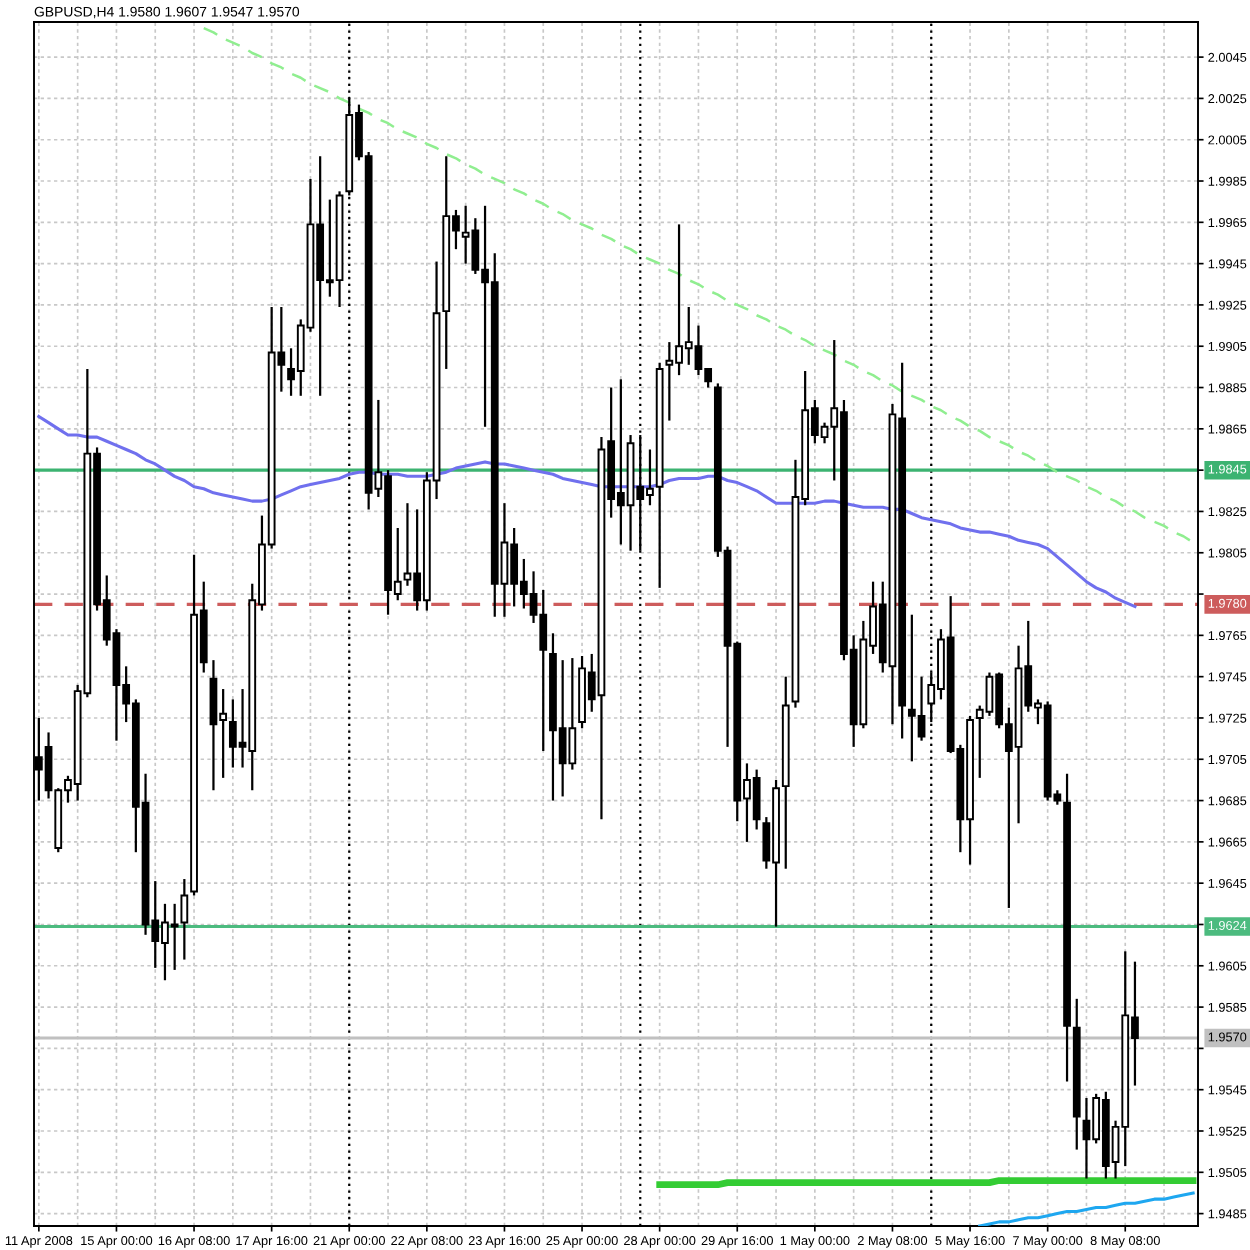 The image size is (1250, 1250). What do you see at coordinates (184, 919) in the screenshot?
I see `candlestick` at bounding box center [184, 919].